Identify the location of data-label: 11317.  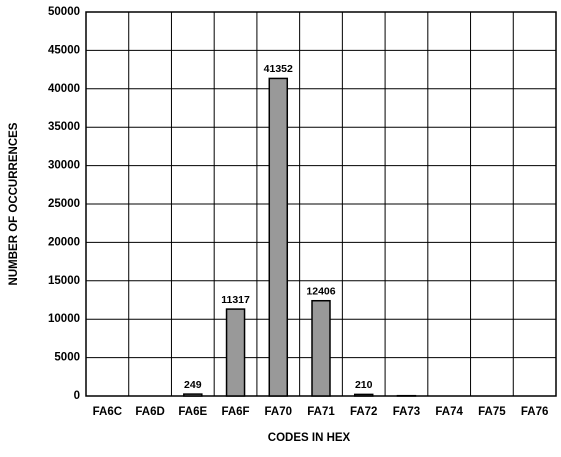
(235, 300).